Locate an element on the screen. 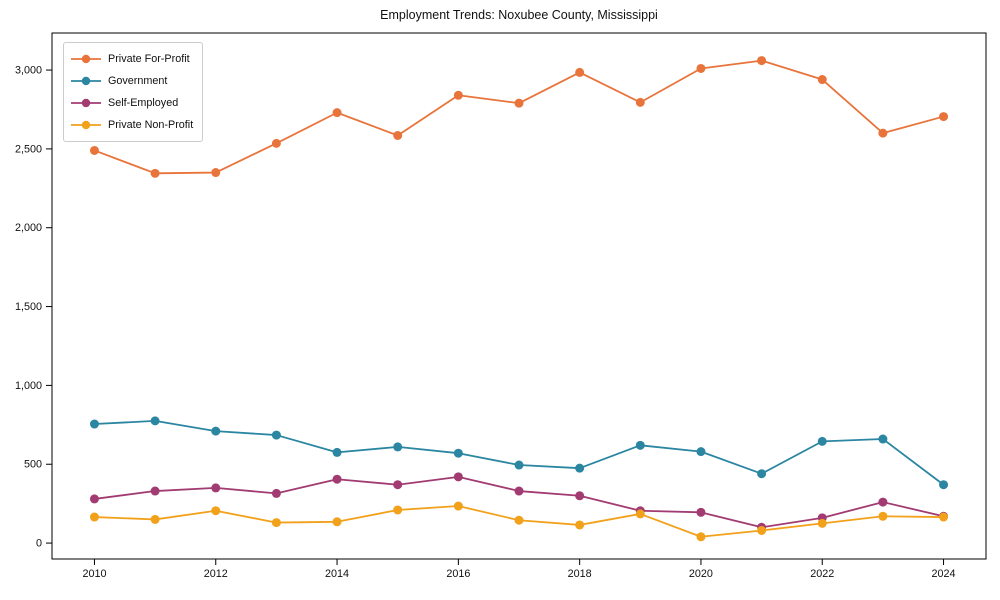 The height and width of the screenshot is (600, 1000). legend-label: Private Non-Profit is located at coordinates (151, 125).